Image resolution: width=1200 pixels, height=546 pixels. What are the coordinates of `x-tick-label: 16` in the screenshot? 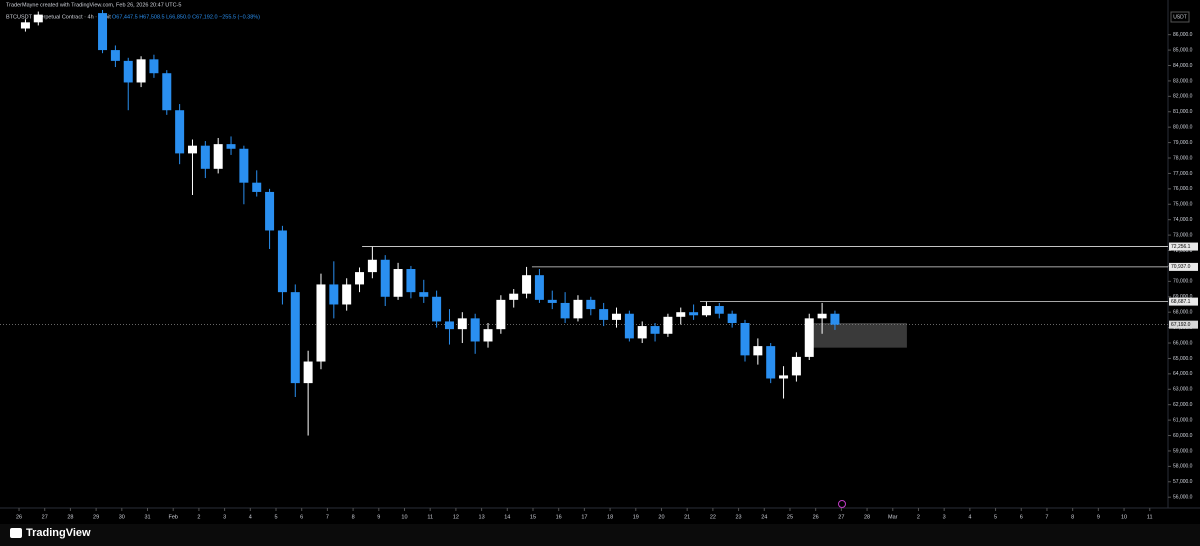 It's located at (559, 517).